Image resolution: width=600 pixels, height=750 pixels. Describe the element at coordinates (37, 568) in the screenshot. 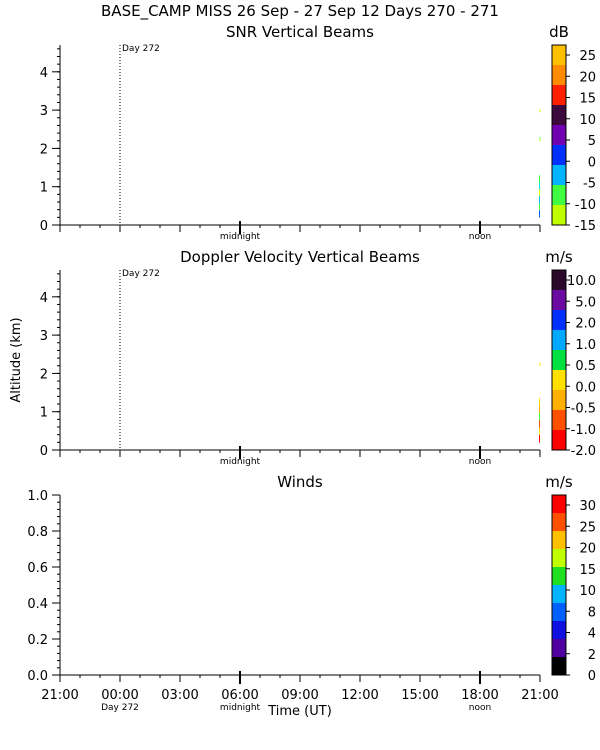

I see `y-tick-label: 0.6` at that location.